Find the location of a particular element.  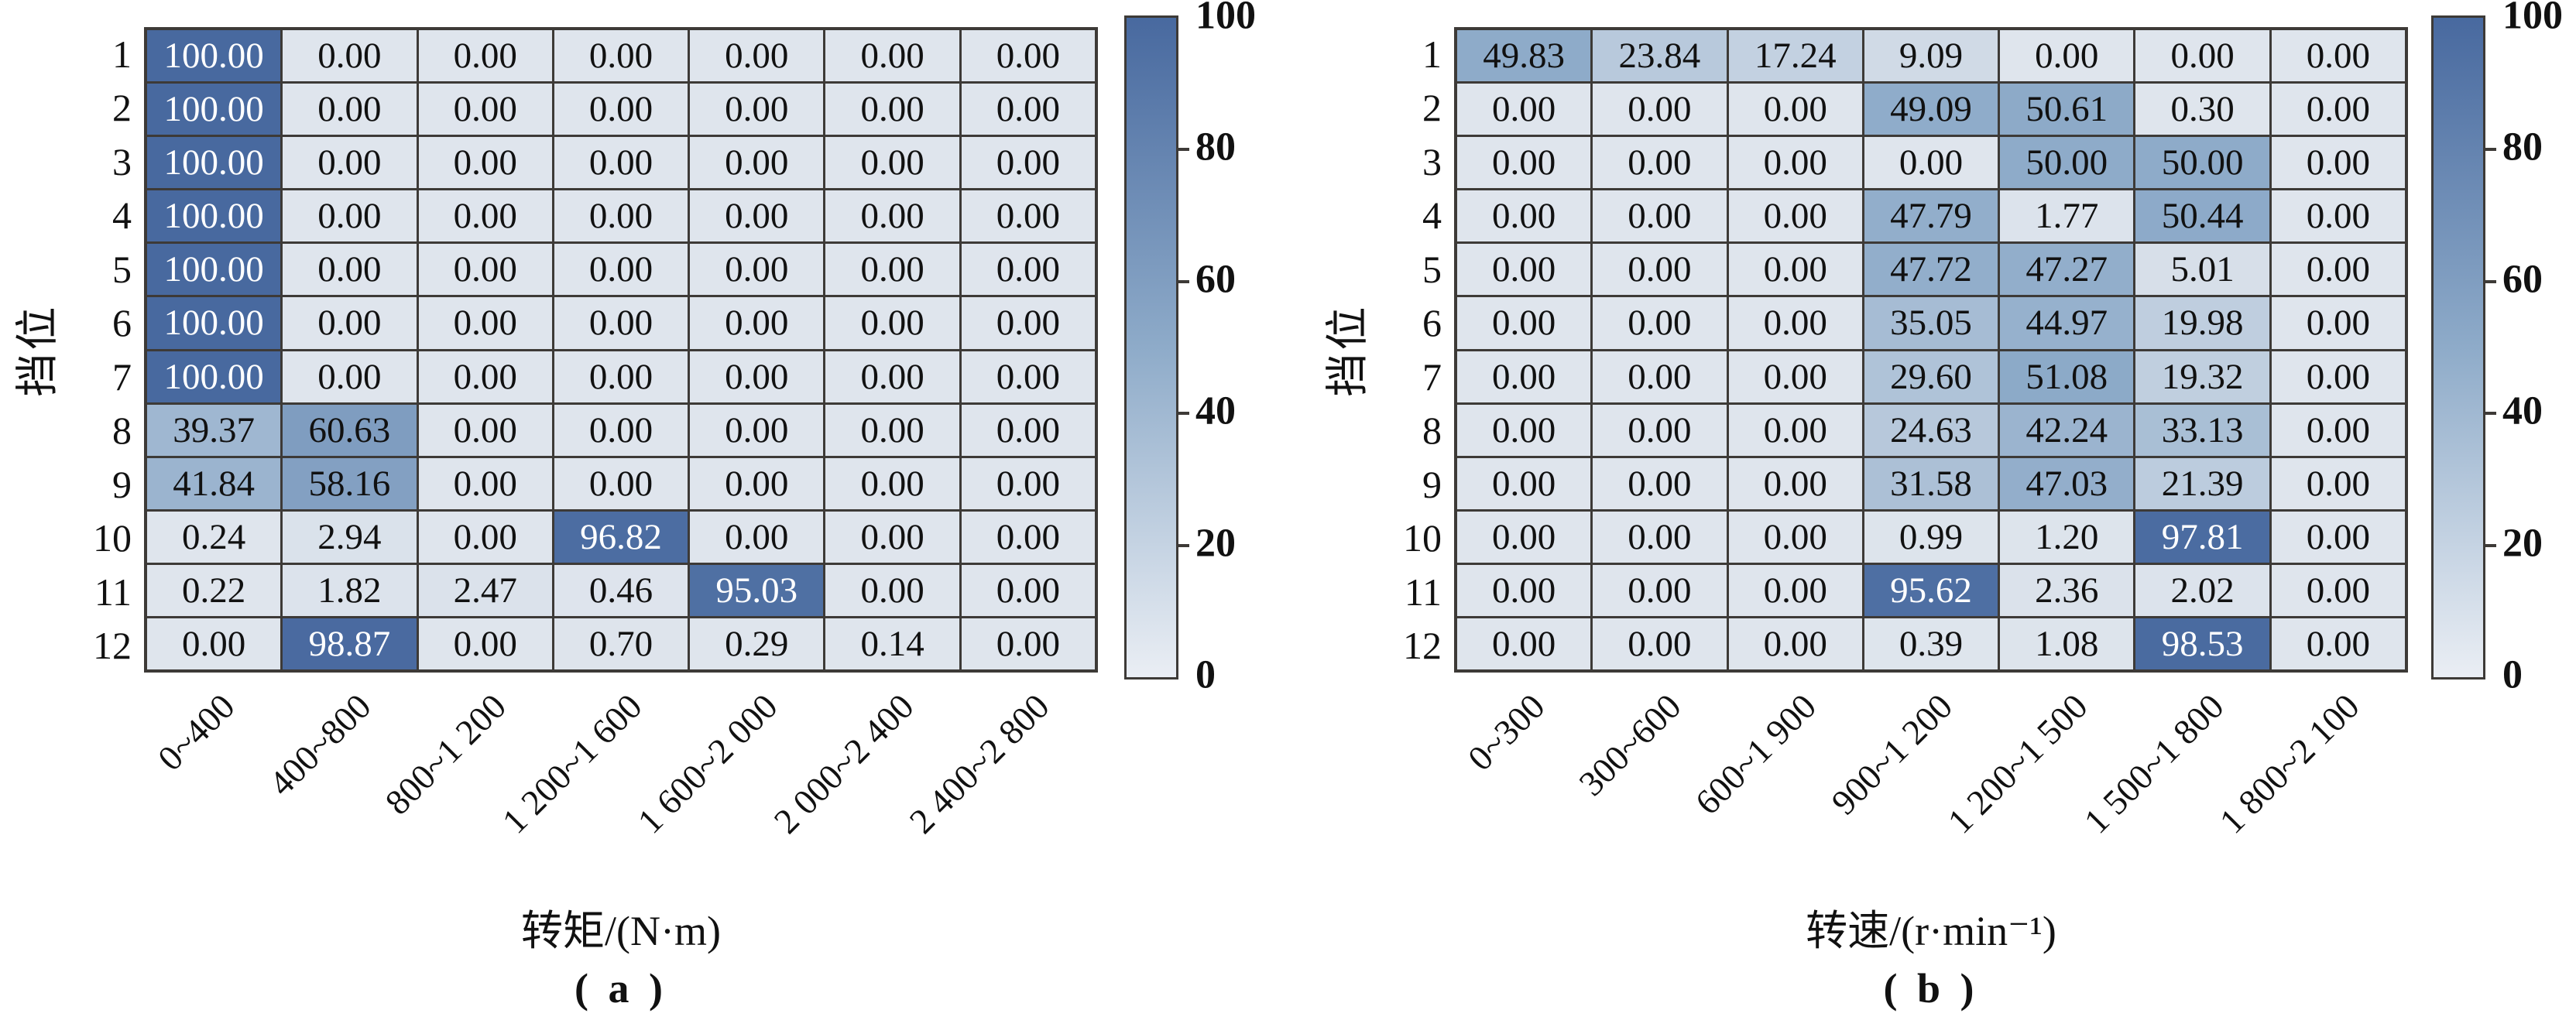

heatmap-cell: 0.99 is located at coordinates (1931, 537).